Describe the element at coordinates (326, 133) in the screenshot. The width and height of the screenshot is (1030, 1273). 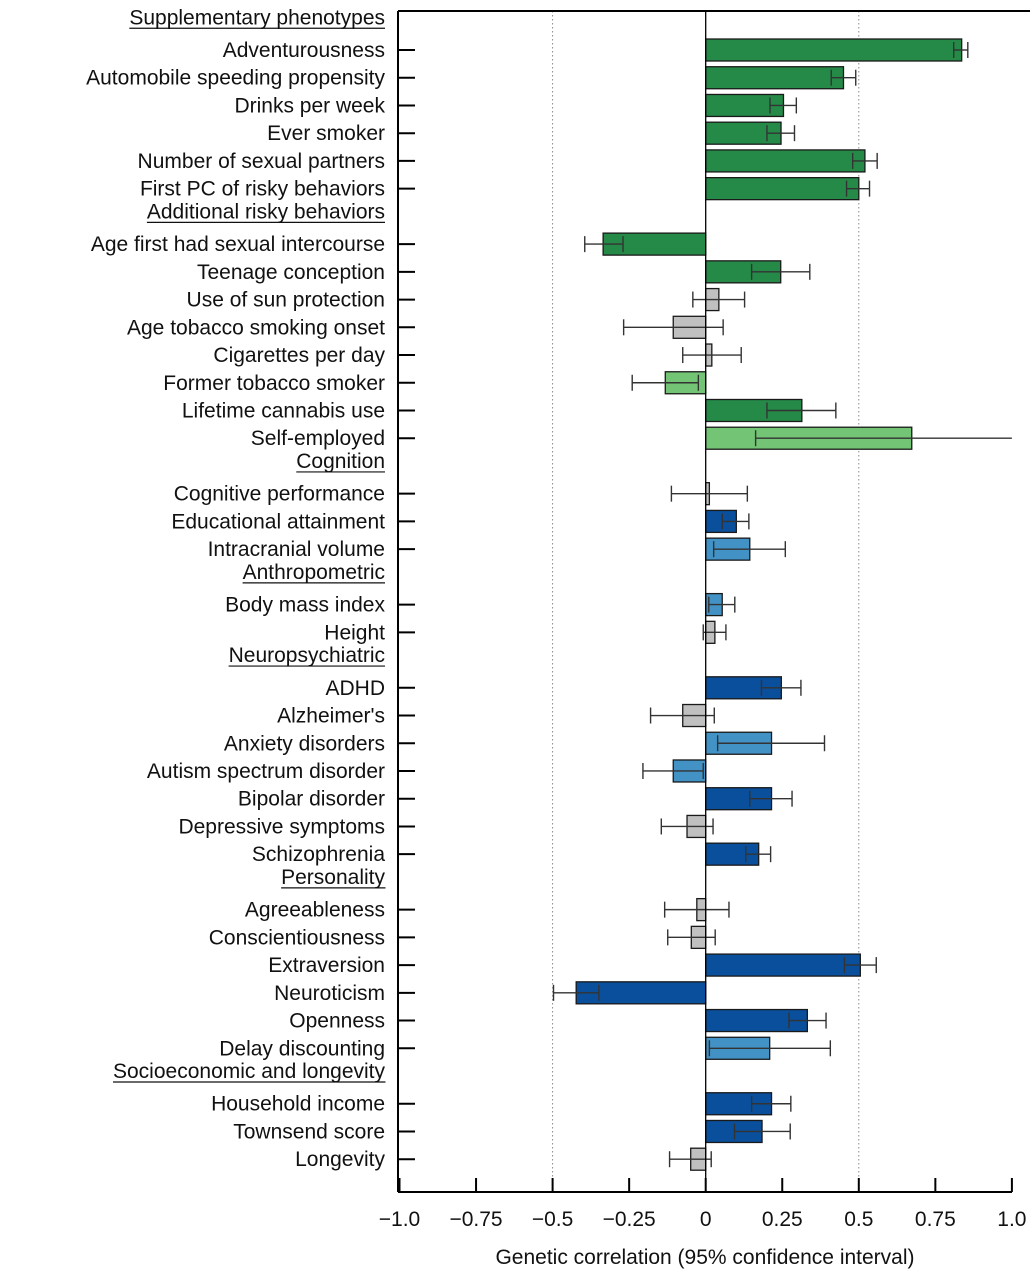
I see `row-label: Ever smoker` at that location.